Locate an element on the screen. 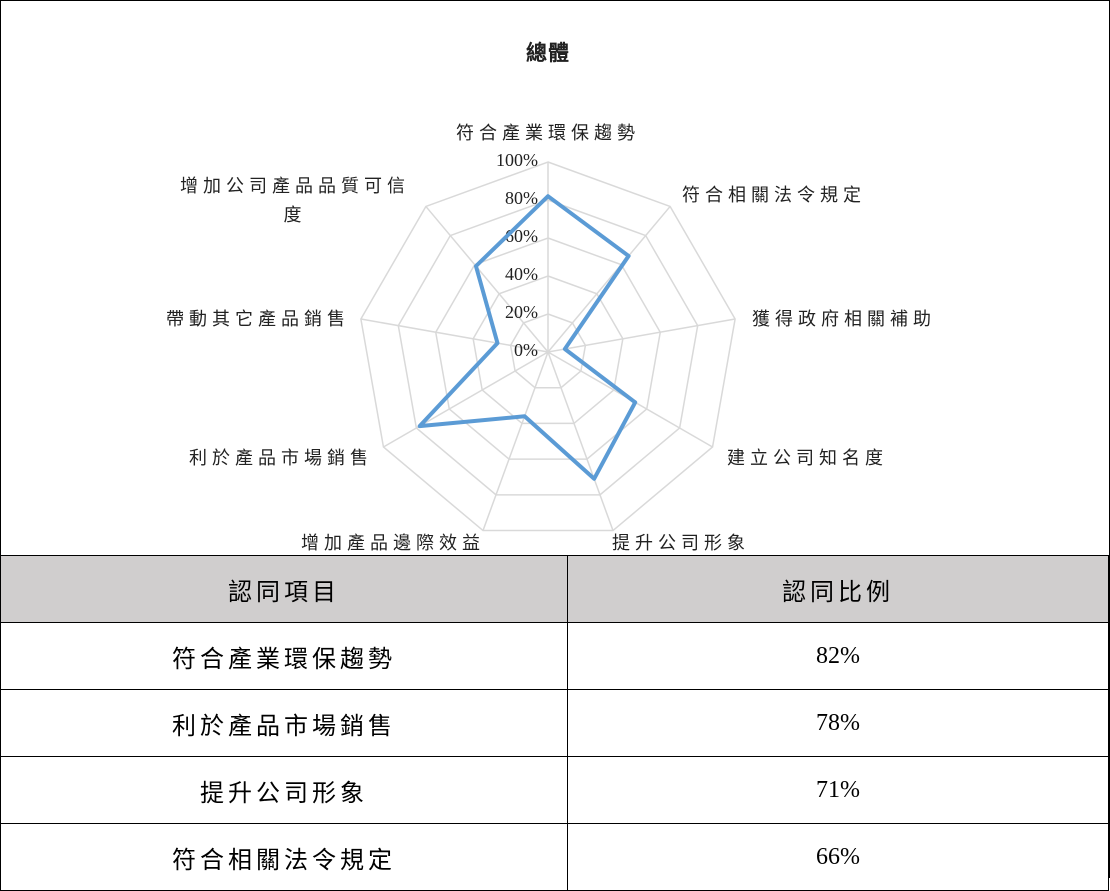 Image resolution: width=1110 pixels, height=891 pixels. r-tick-label: 100% is located at coordinates (517, 160).